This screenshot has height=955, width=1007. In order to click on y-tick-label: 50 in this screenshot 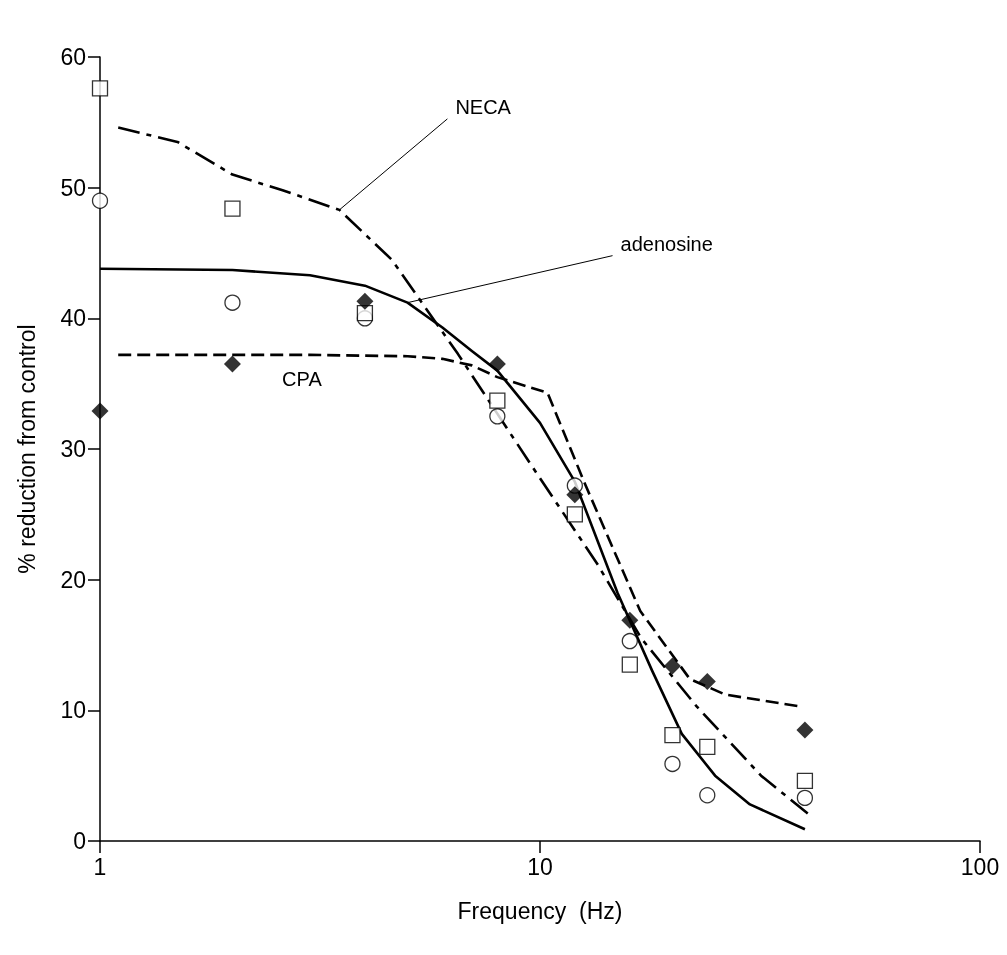, I will do `click(73, 187)`.